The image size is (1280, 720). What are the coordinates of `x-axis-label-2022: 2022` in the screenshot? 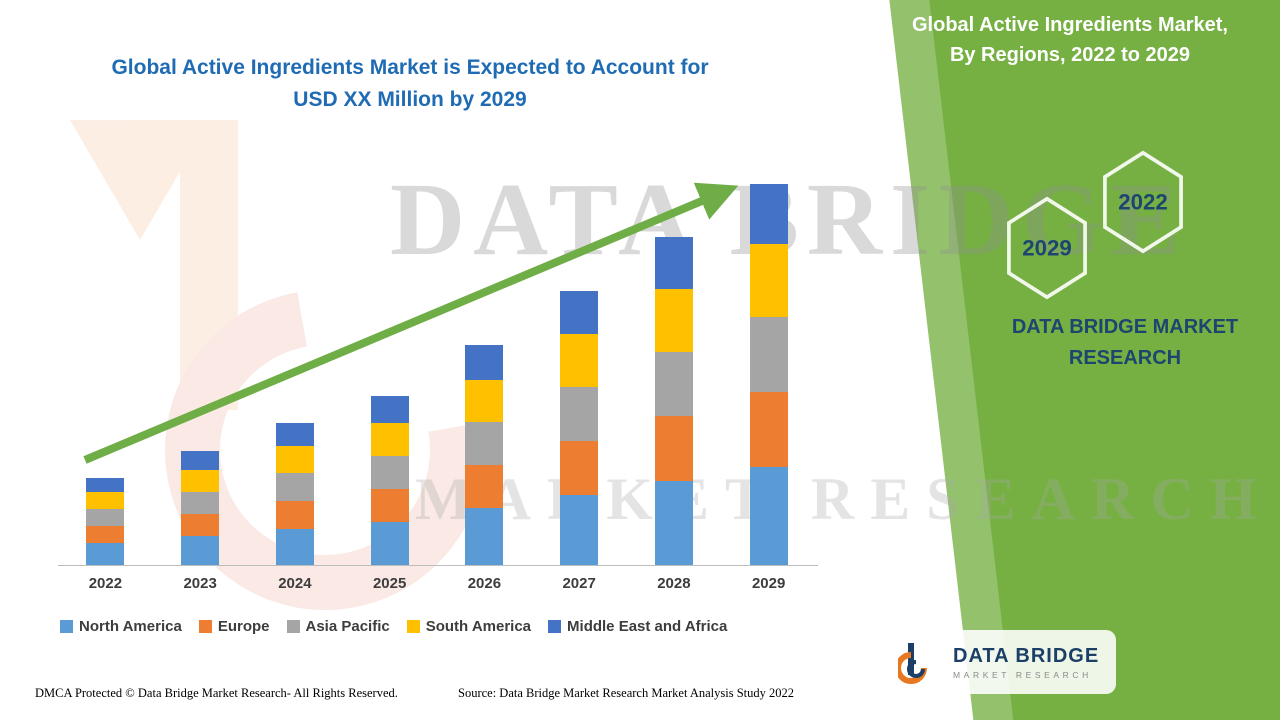 It's located at (105, 583).